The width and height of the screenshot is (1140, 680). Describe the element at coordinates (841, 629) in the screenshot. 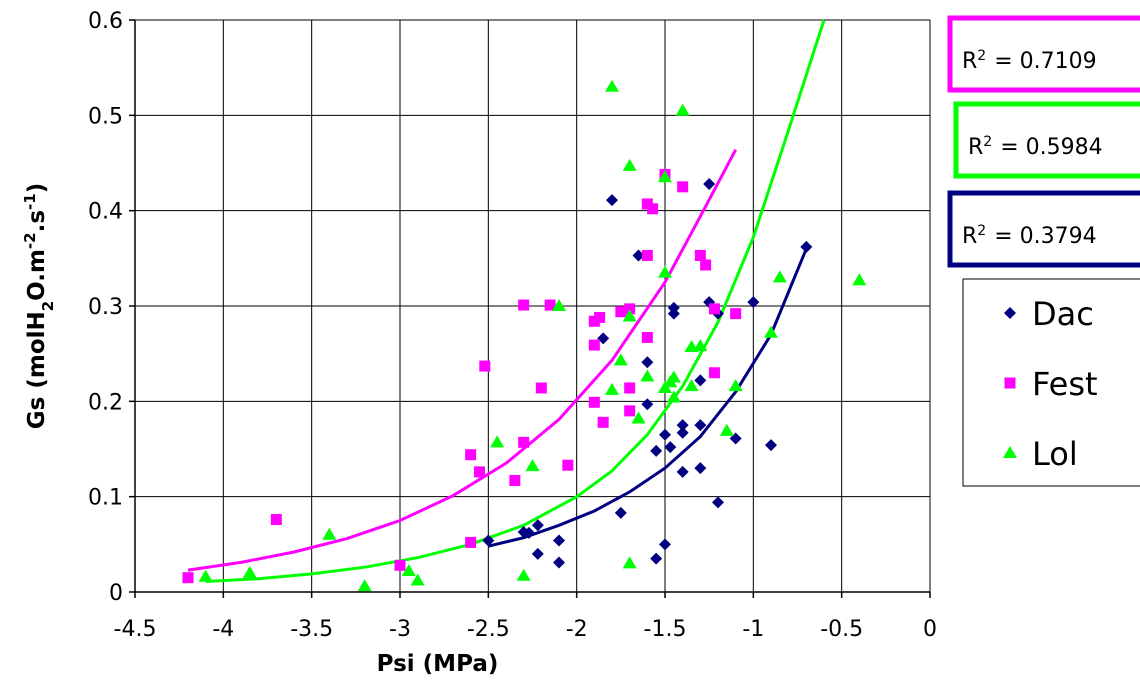

I see `x-tick-label: -0.5` at that location.